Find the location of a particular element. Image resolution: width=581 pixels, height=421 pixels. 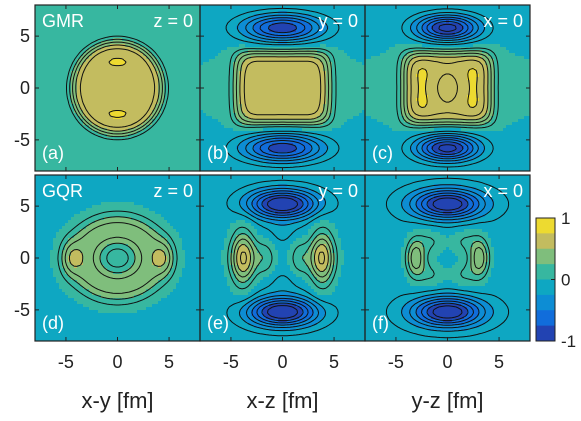

colorbar: 1 0 -1 is located at coordinates (555, 280).